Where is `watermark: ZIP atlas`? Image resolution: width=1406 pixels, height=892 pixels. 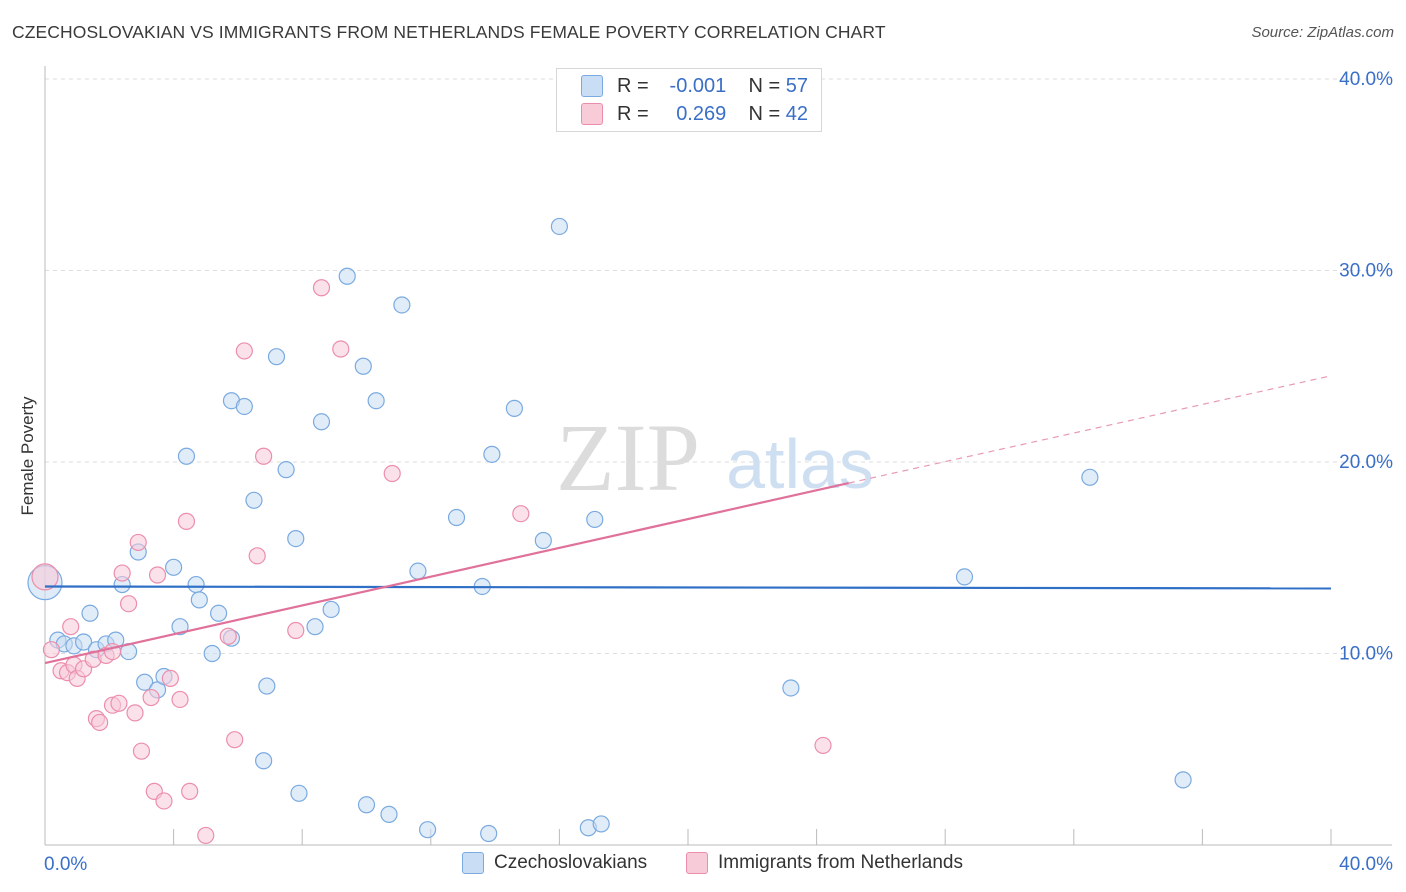
watermark: ZIP atlas is located at coordinates (715, 457).